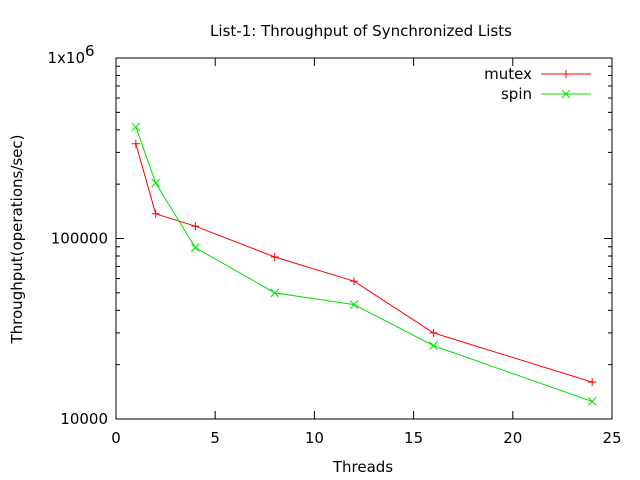 The height and width of the screenshot is (480, 640). Describe the element at coordinates (512, 438) in the screenshot. I see `x-tick-label: 20` at that location.